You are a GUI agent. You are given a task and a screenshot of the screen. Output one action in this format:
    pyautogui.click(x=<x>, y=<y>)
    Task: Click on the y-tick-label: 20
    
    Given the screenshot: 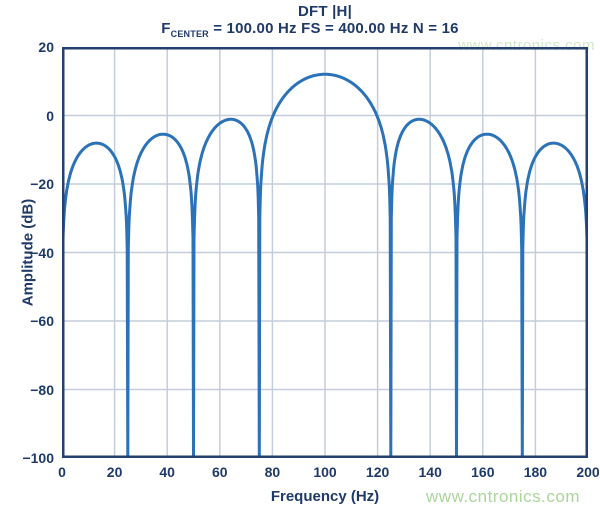 What is the action you would take?
    pyautogui.click(x=46, y=47)
    